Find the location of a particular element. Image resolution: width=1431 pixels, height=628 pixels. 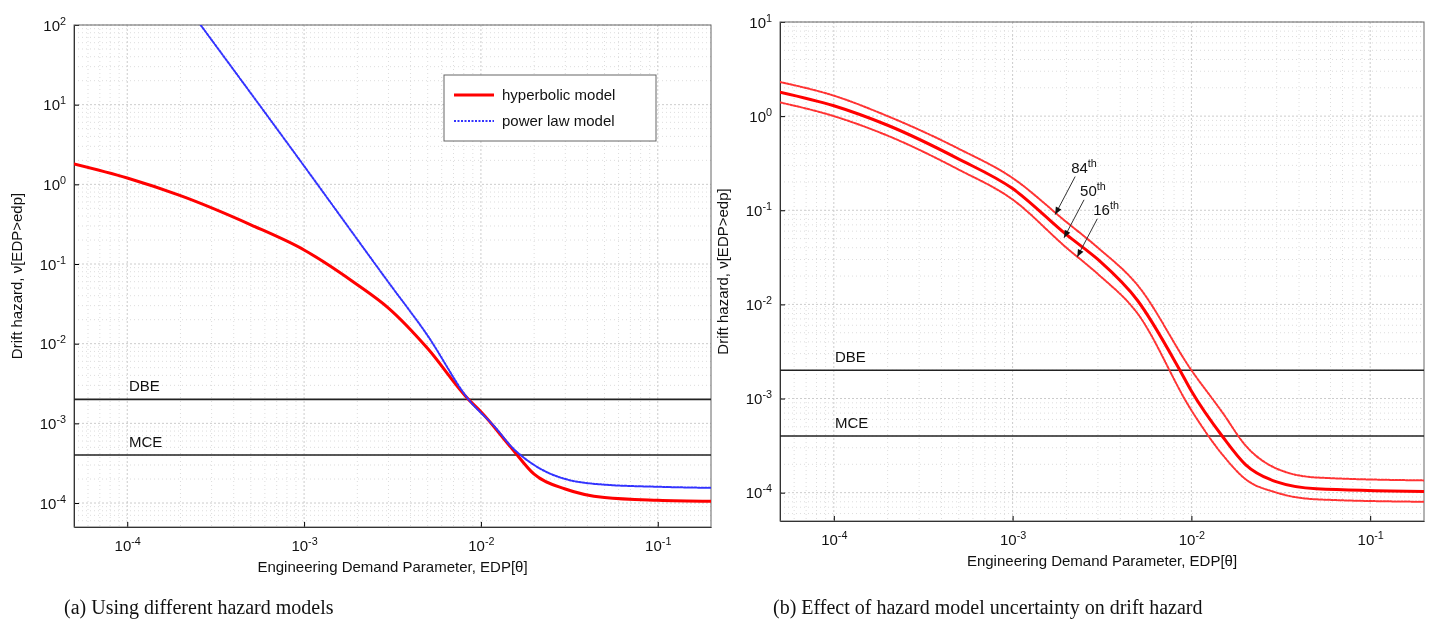

annotation: 84$^{th}$ is located at coordinates (1084, 166).